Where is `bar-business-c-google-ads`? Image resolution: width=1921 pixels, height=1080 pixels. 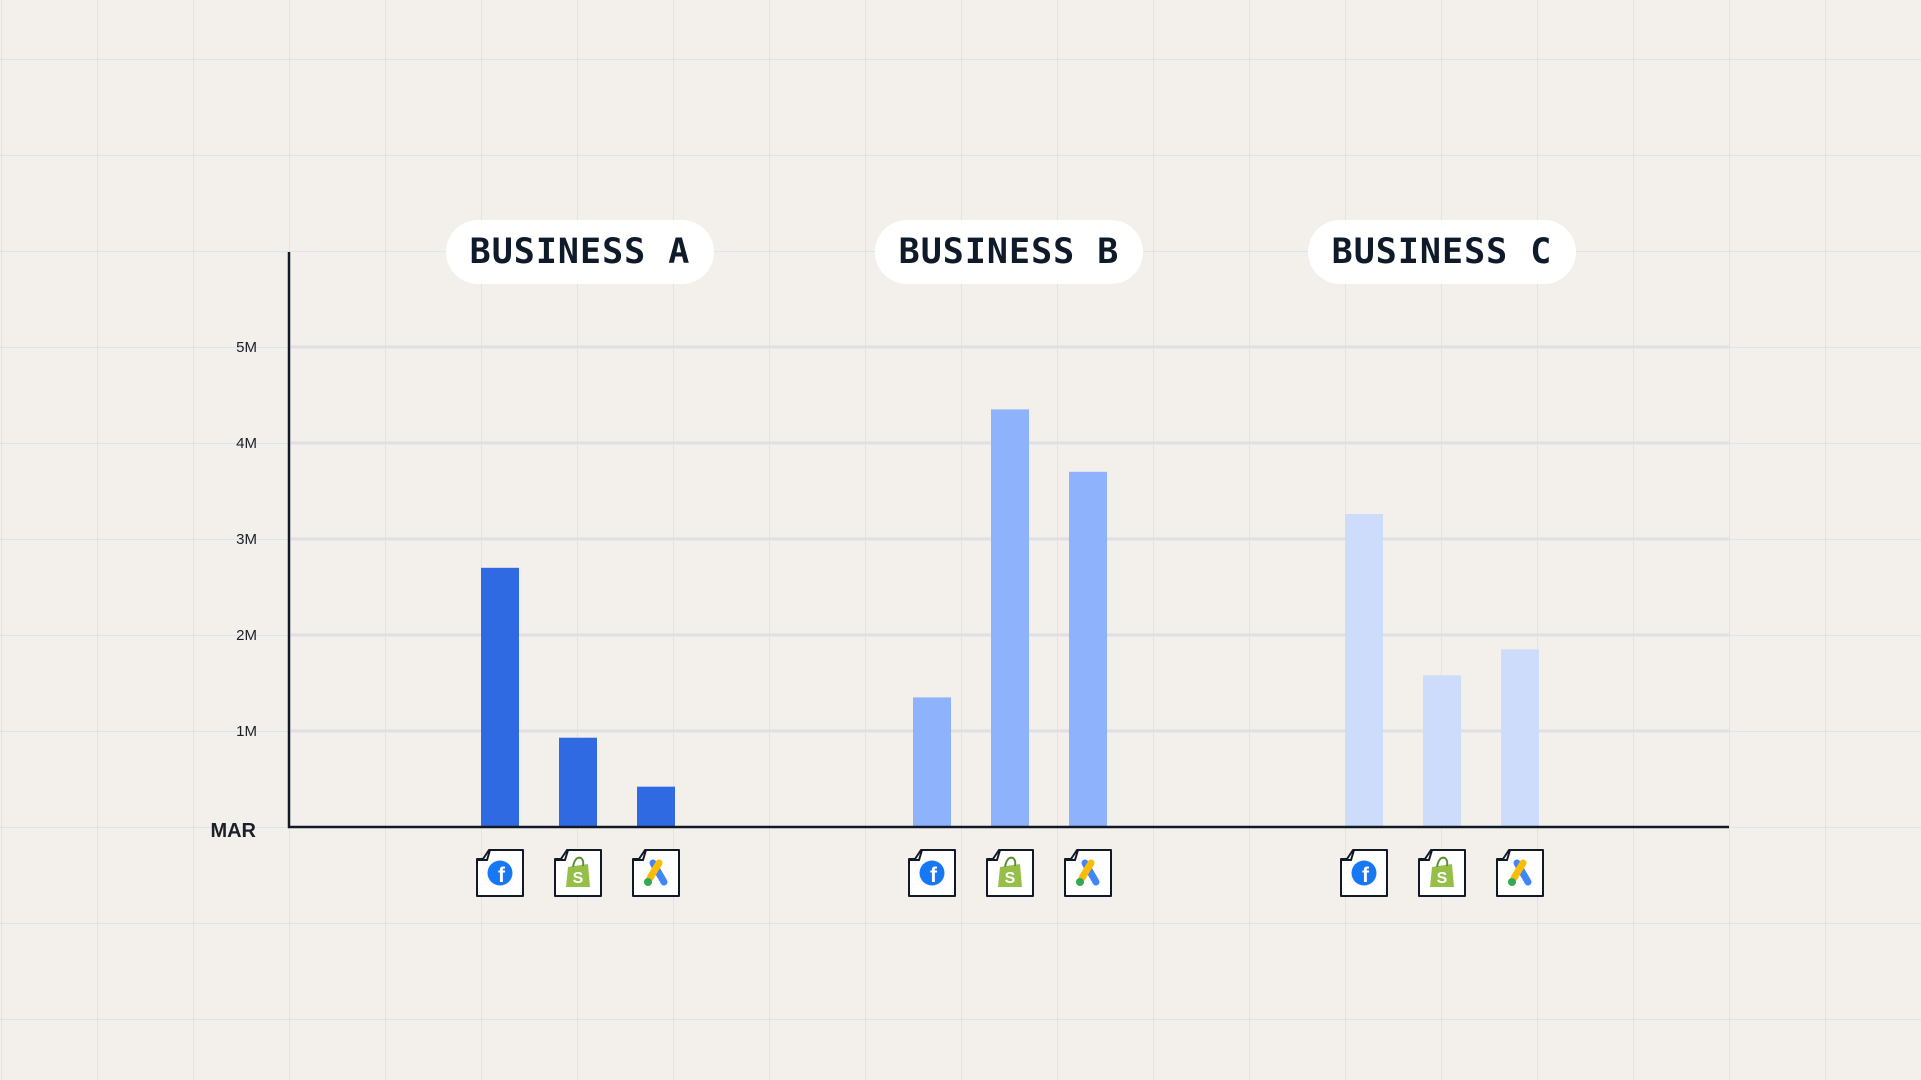
bar-business-c-google-ads is located at coordinates (1520, 738).